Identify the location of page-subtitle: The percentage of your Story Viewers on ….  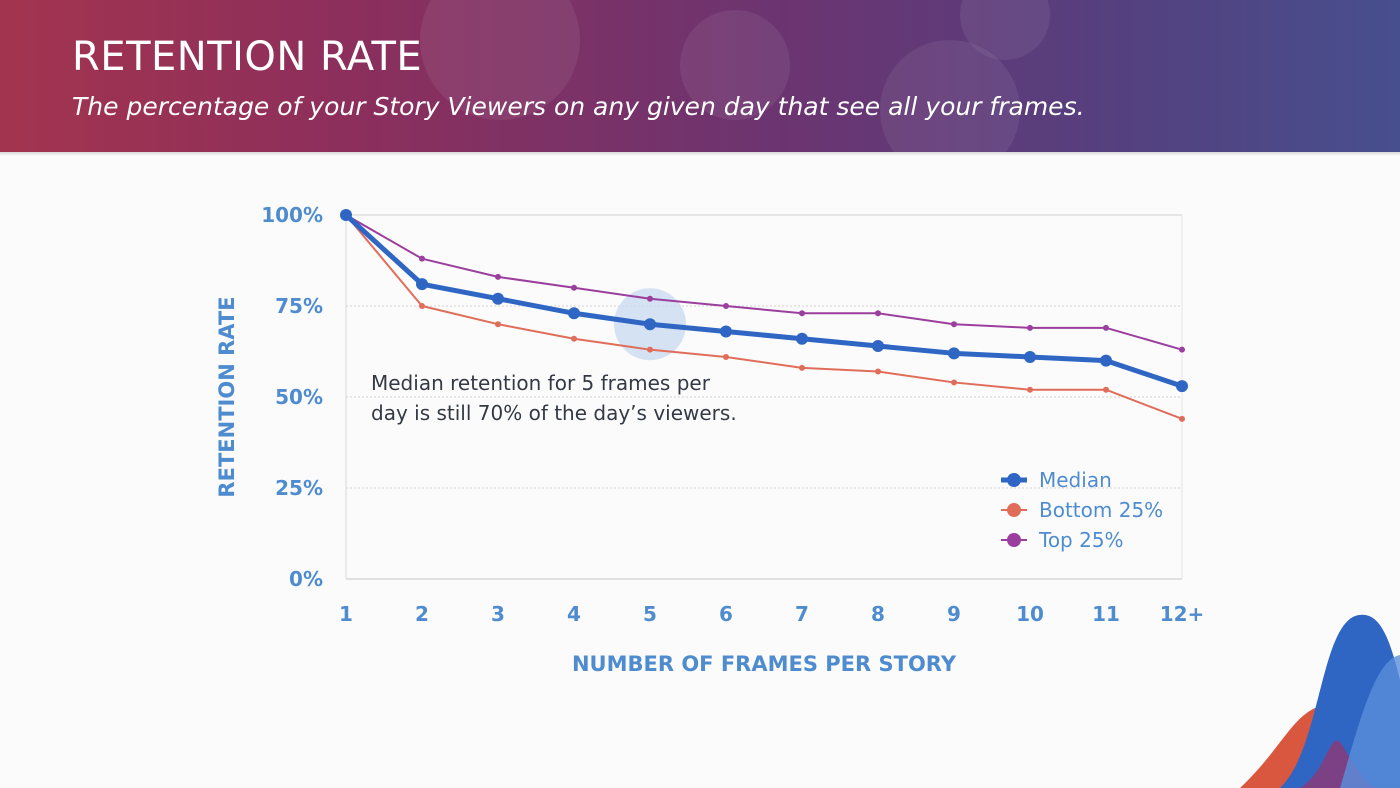
(578, 106).